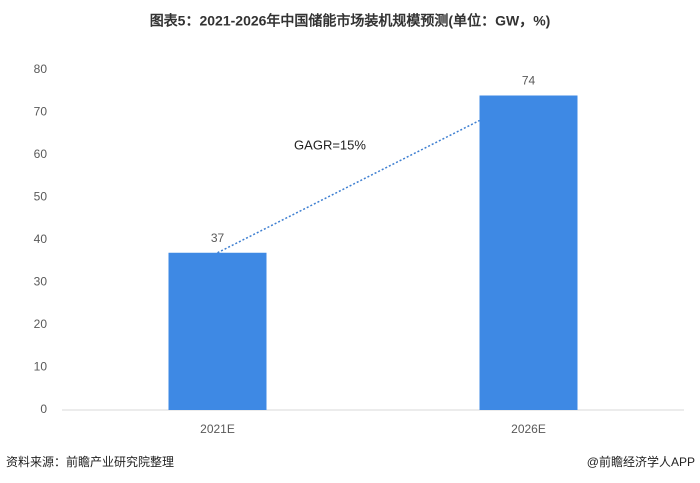 This screenshot has width=700, height=483. Describe the element at coordinates (41, 239) in the screenshot. I see `y-tick-label: 40` at that location.